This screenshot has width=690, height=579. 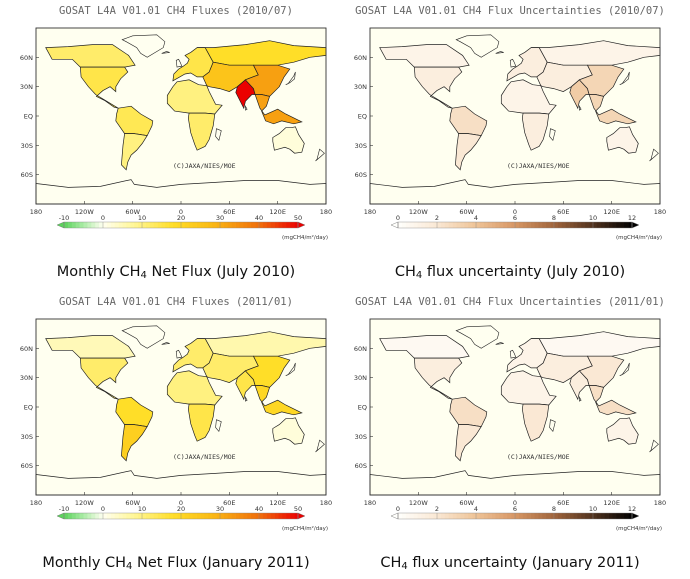 I want to click on lon-label: 120E, so click(x=277, y=212).